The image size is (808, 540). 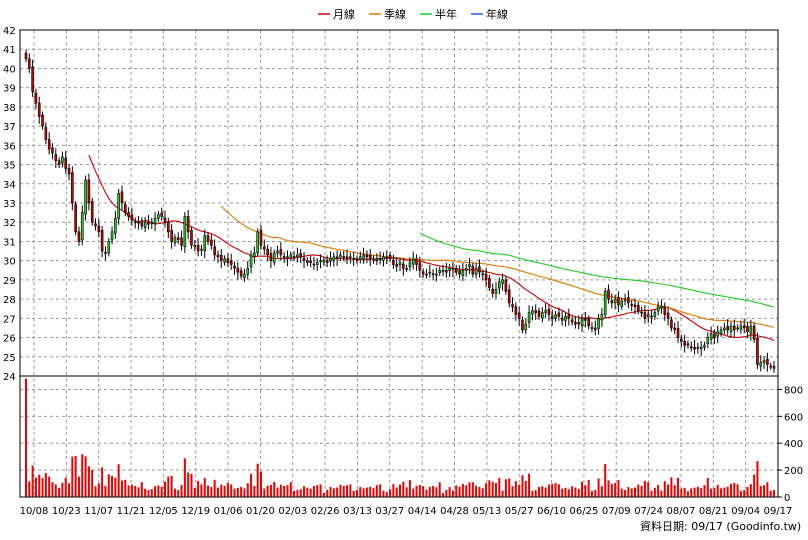 I want to click on price-tick-label: 33, so click(x=9, y=204).